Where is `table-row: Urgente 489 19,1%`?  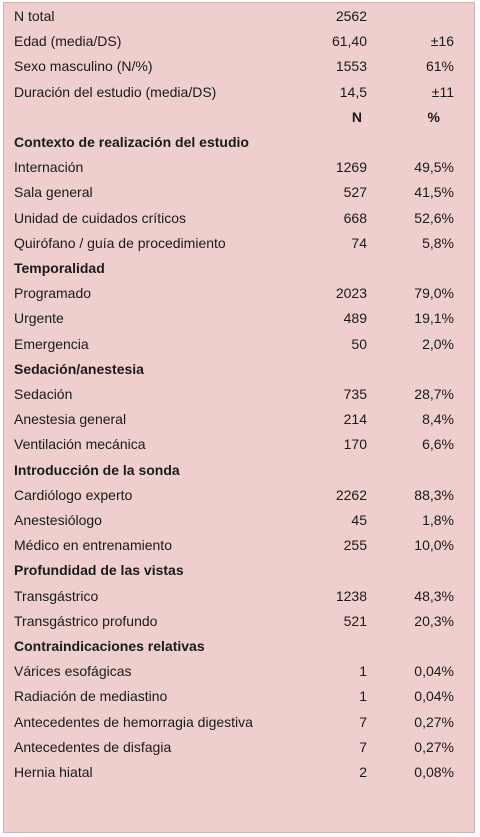
table-row: Urgente 489 19,1% is located at coordinates (239, 322).